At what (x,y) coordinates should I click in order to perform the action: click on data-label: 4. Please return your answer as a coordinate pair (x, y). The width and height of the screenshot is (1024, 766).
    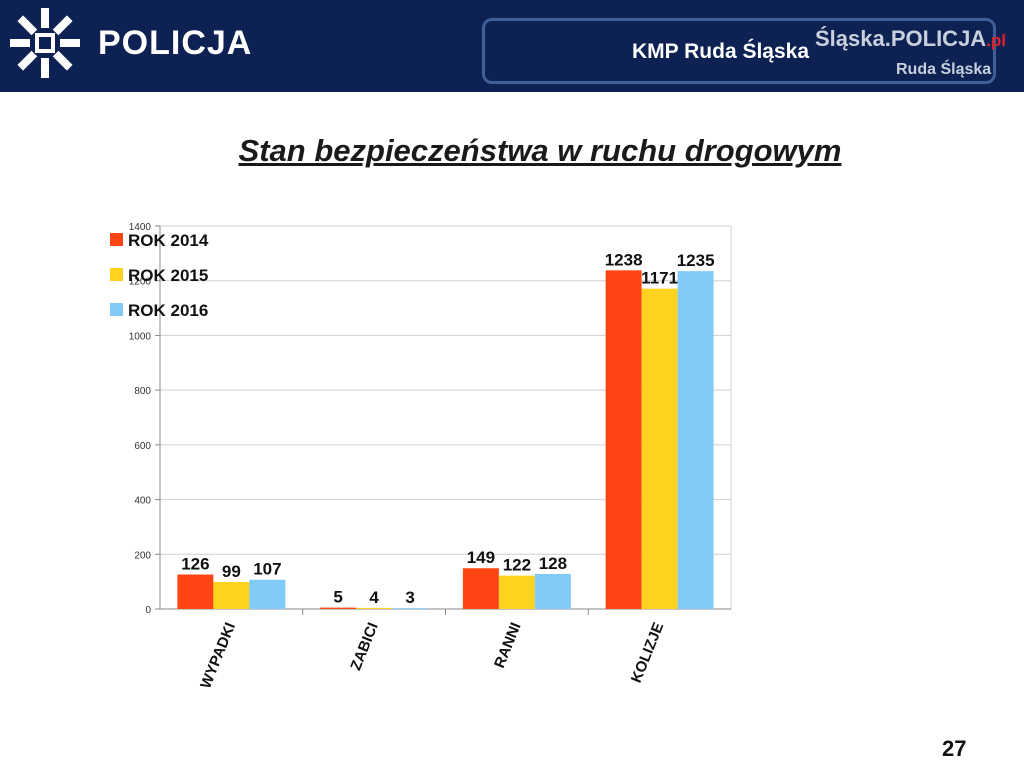
    Looking at the image, I should click on (374, 597).